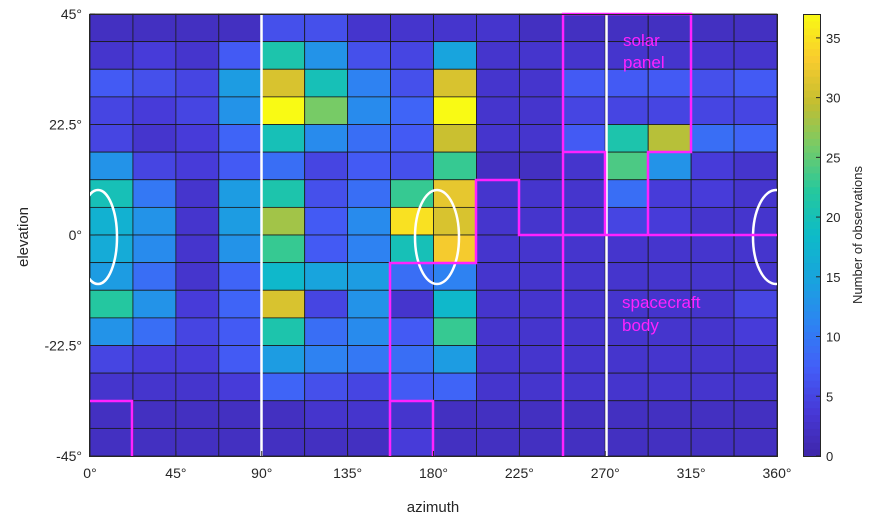 Image resolution: width=875 pixels, height=519 pixels. Describe the element at coordinates (833, 157) in the screenshot. I see `colorbar-tick-label: 25` at that location.